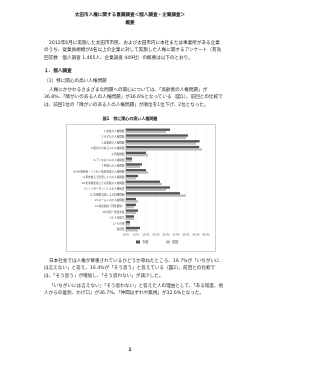 This screenshot has height=367, width=320. I want to click on x-tick-label: 40.0%, so click(206, 235).